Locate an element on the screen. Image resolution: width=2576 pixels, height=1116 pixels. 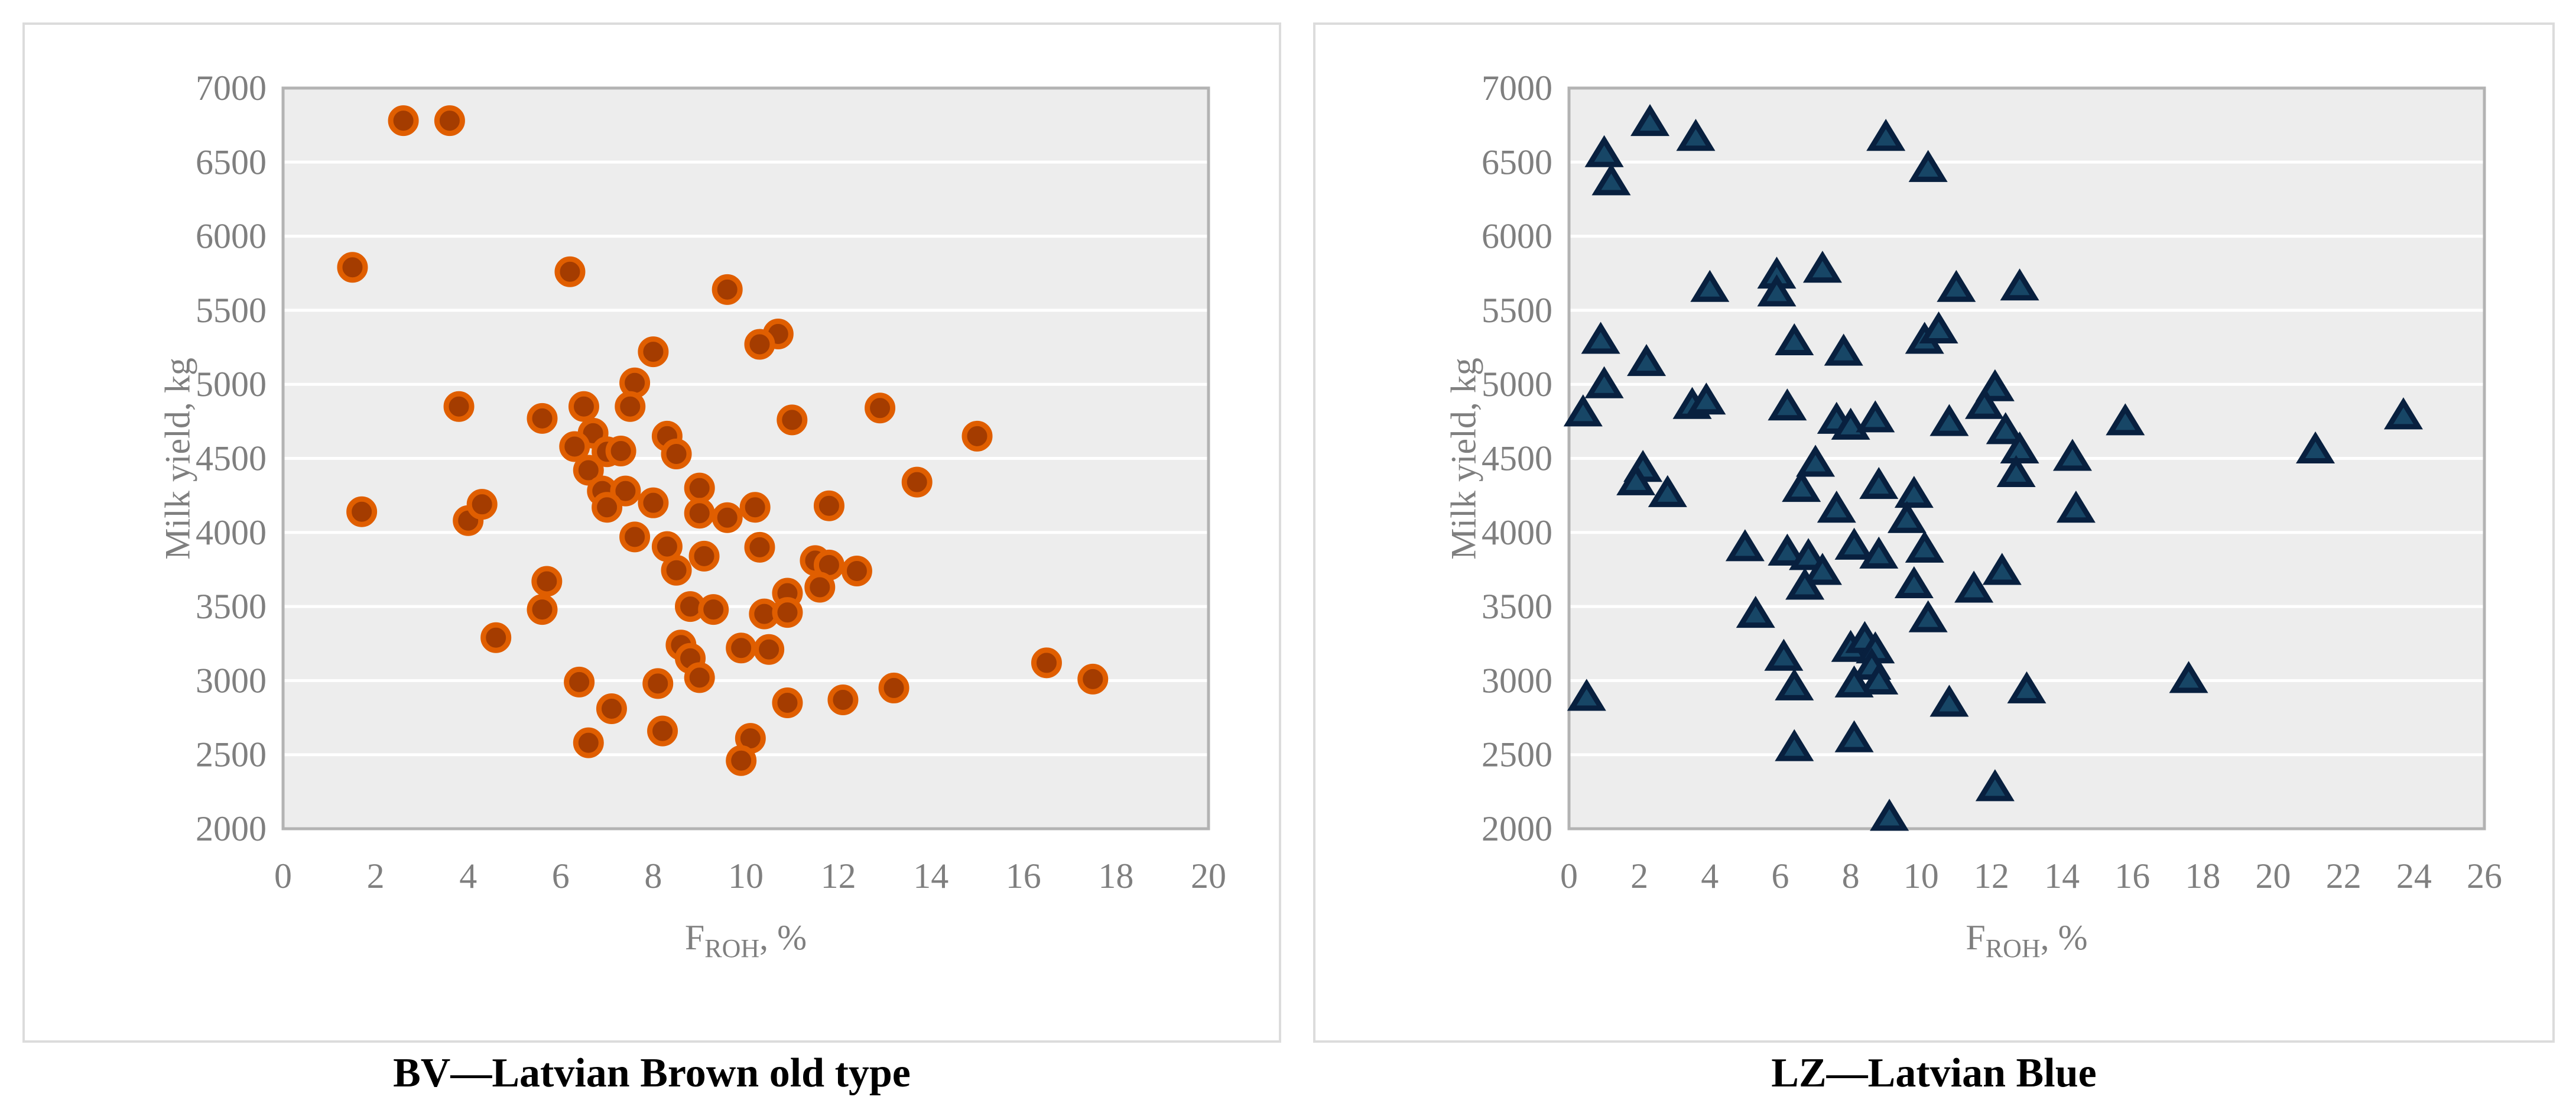
x-tick-label: 0 is located at coordinates (1569, 876).